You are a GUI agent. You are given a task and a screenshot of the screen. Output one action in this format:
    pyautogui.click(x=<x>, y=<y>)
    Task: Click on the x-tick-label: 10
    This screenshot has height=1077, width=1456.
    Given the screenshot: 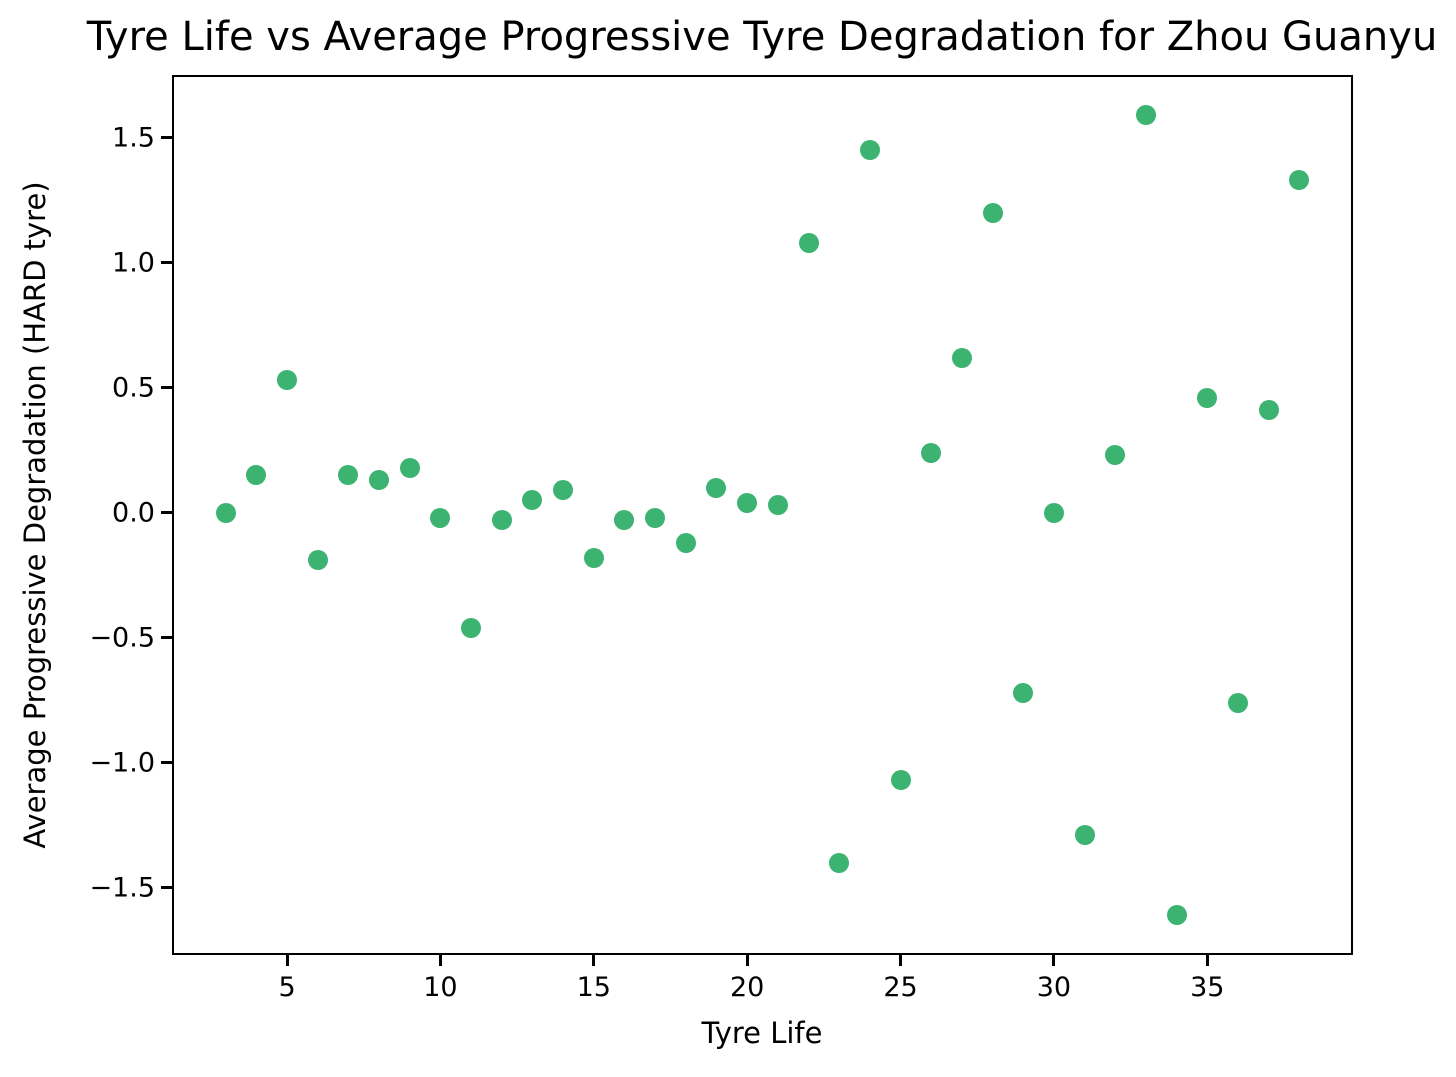 What is the action you would take?
    pyautogui.click(x=440, y=987)
    